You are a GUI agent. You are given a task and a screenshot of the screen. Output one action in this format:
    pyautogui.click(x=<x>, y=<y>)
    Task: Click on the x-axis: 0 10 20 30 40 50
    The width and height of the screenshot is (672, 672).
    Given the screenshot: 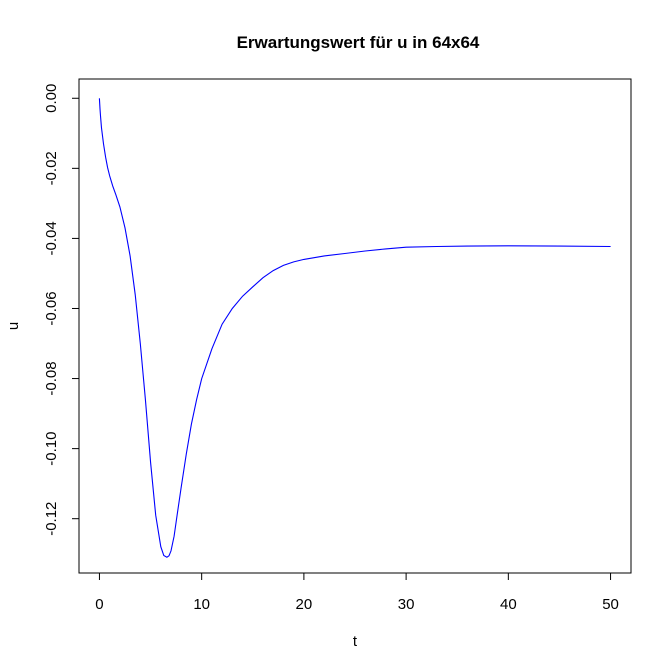 What is the action you would take?
    pyautogui.click(x=357, y=592)
    